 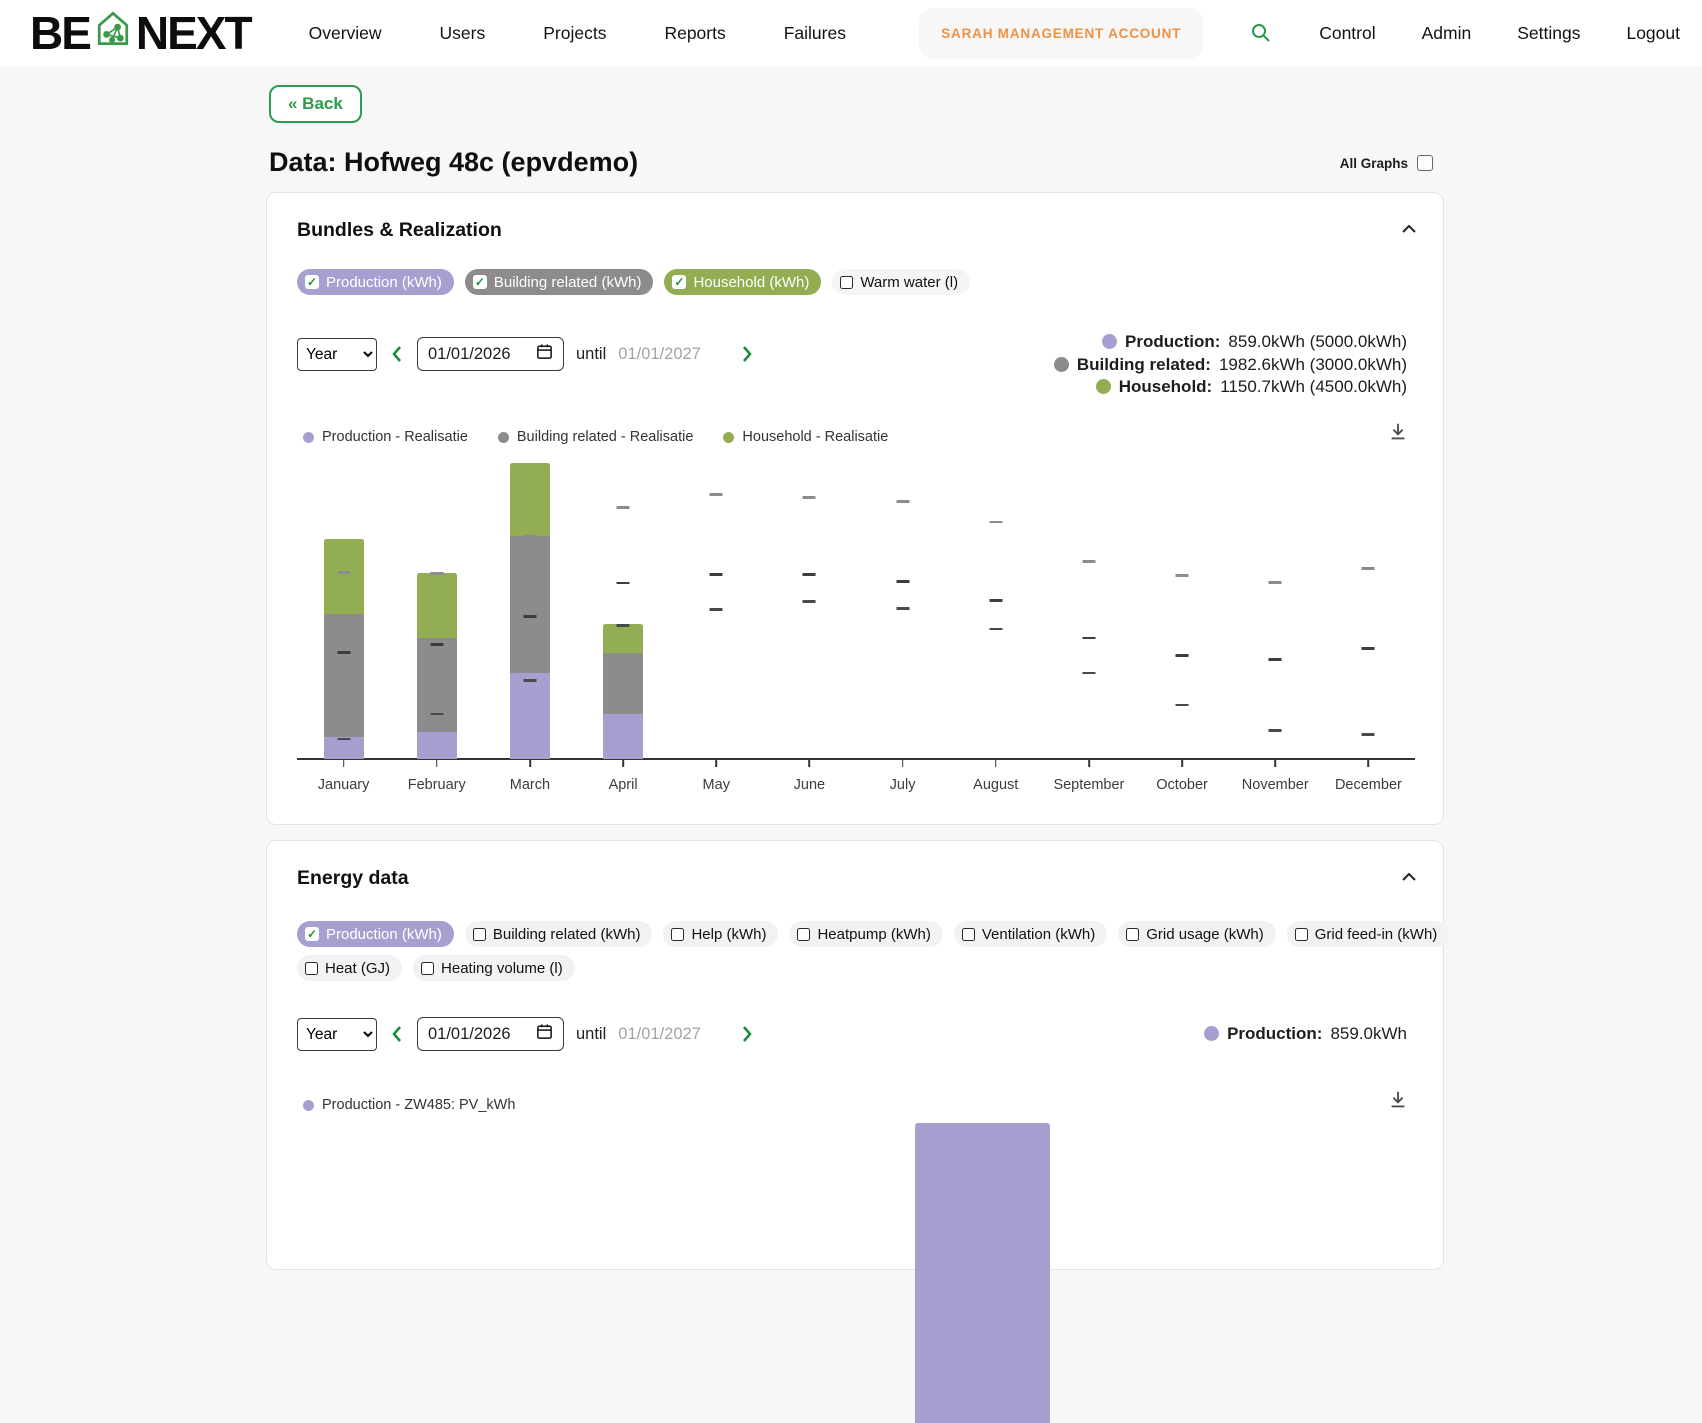 What do you see at coordinates (353, 878) in the screenshot?
I see `energy-card-title: Energy data` at bounding box center [353, 878].